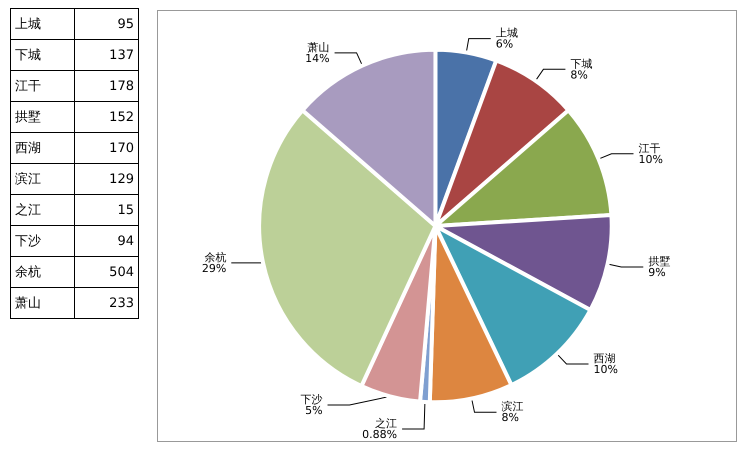 The height and width of the screenshot is (461, 750). What do you see at coordinates (319, 47) in the screenshot?
I see `slice-label: 萧山` at bounding box center [319, 47].